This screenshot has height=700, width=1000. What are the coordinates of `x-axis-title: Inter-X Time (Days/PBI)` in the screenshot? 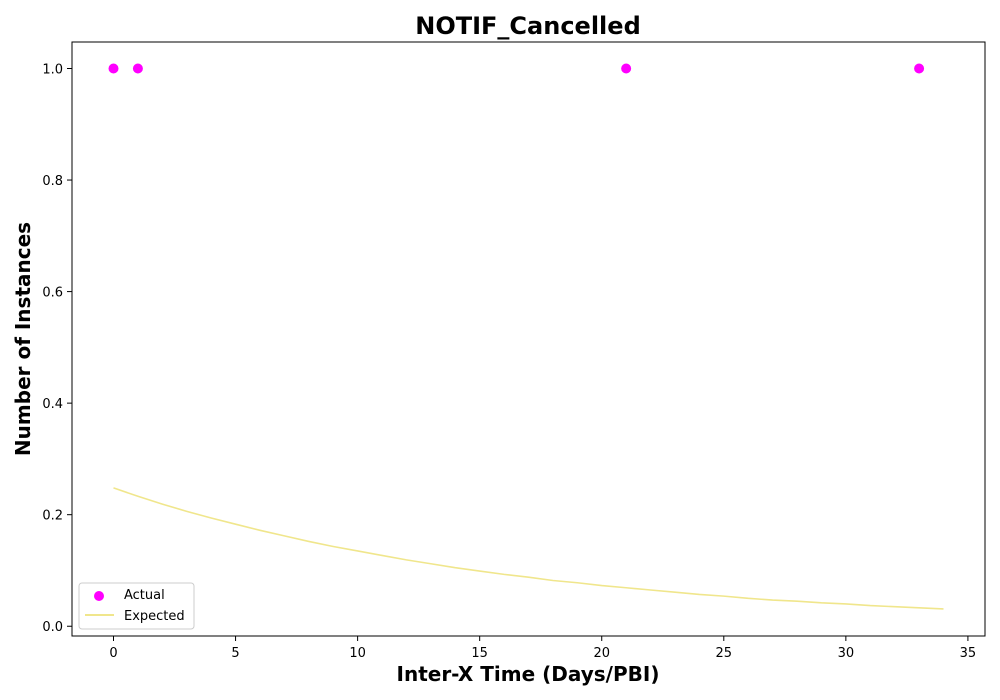 It's located at (528, 674).